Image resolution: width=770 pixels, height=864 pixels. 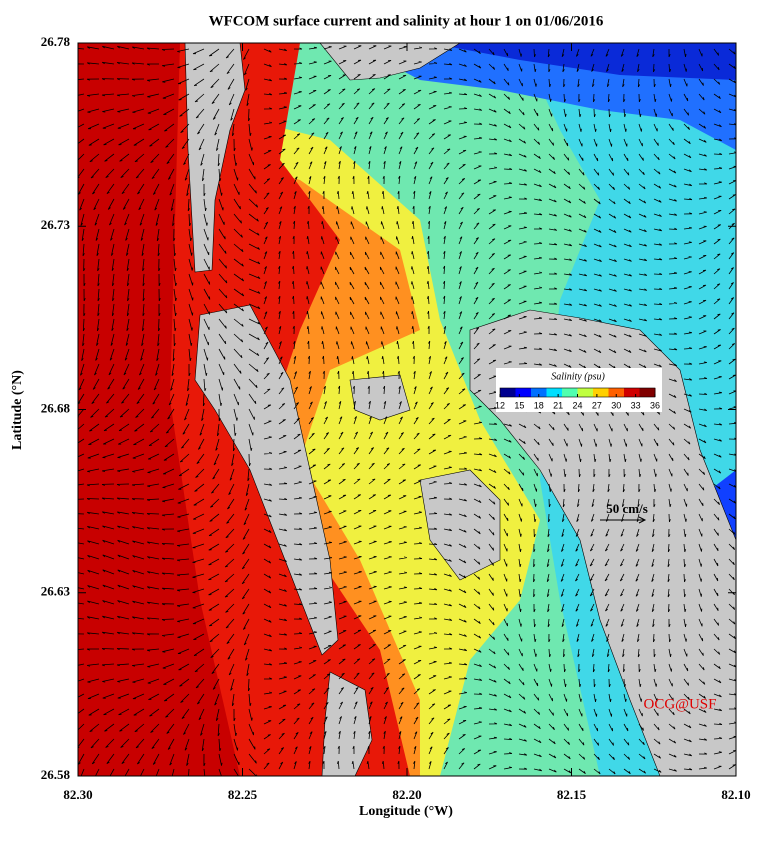 What do you see at coordinates (56, 407) in the screenshot?
I see `y-tick-label: 26.68` at bounding box center [56, 407].